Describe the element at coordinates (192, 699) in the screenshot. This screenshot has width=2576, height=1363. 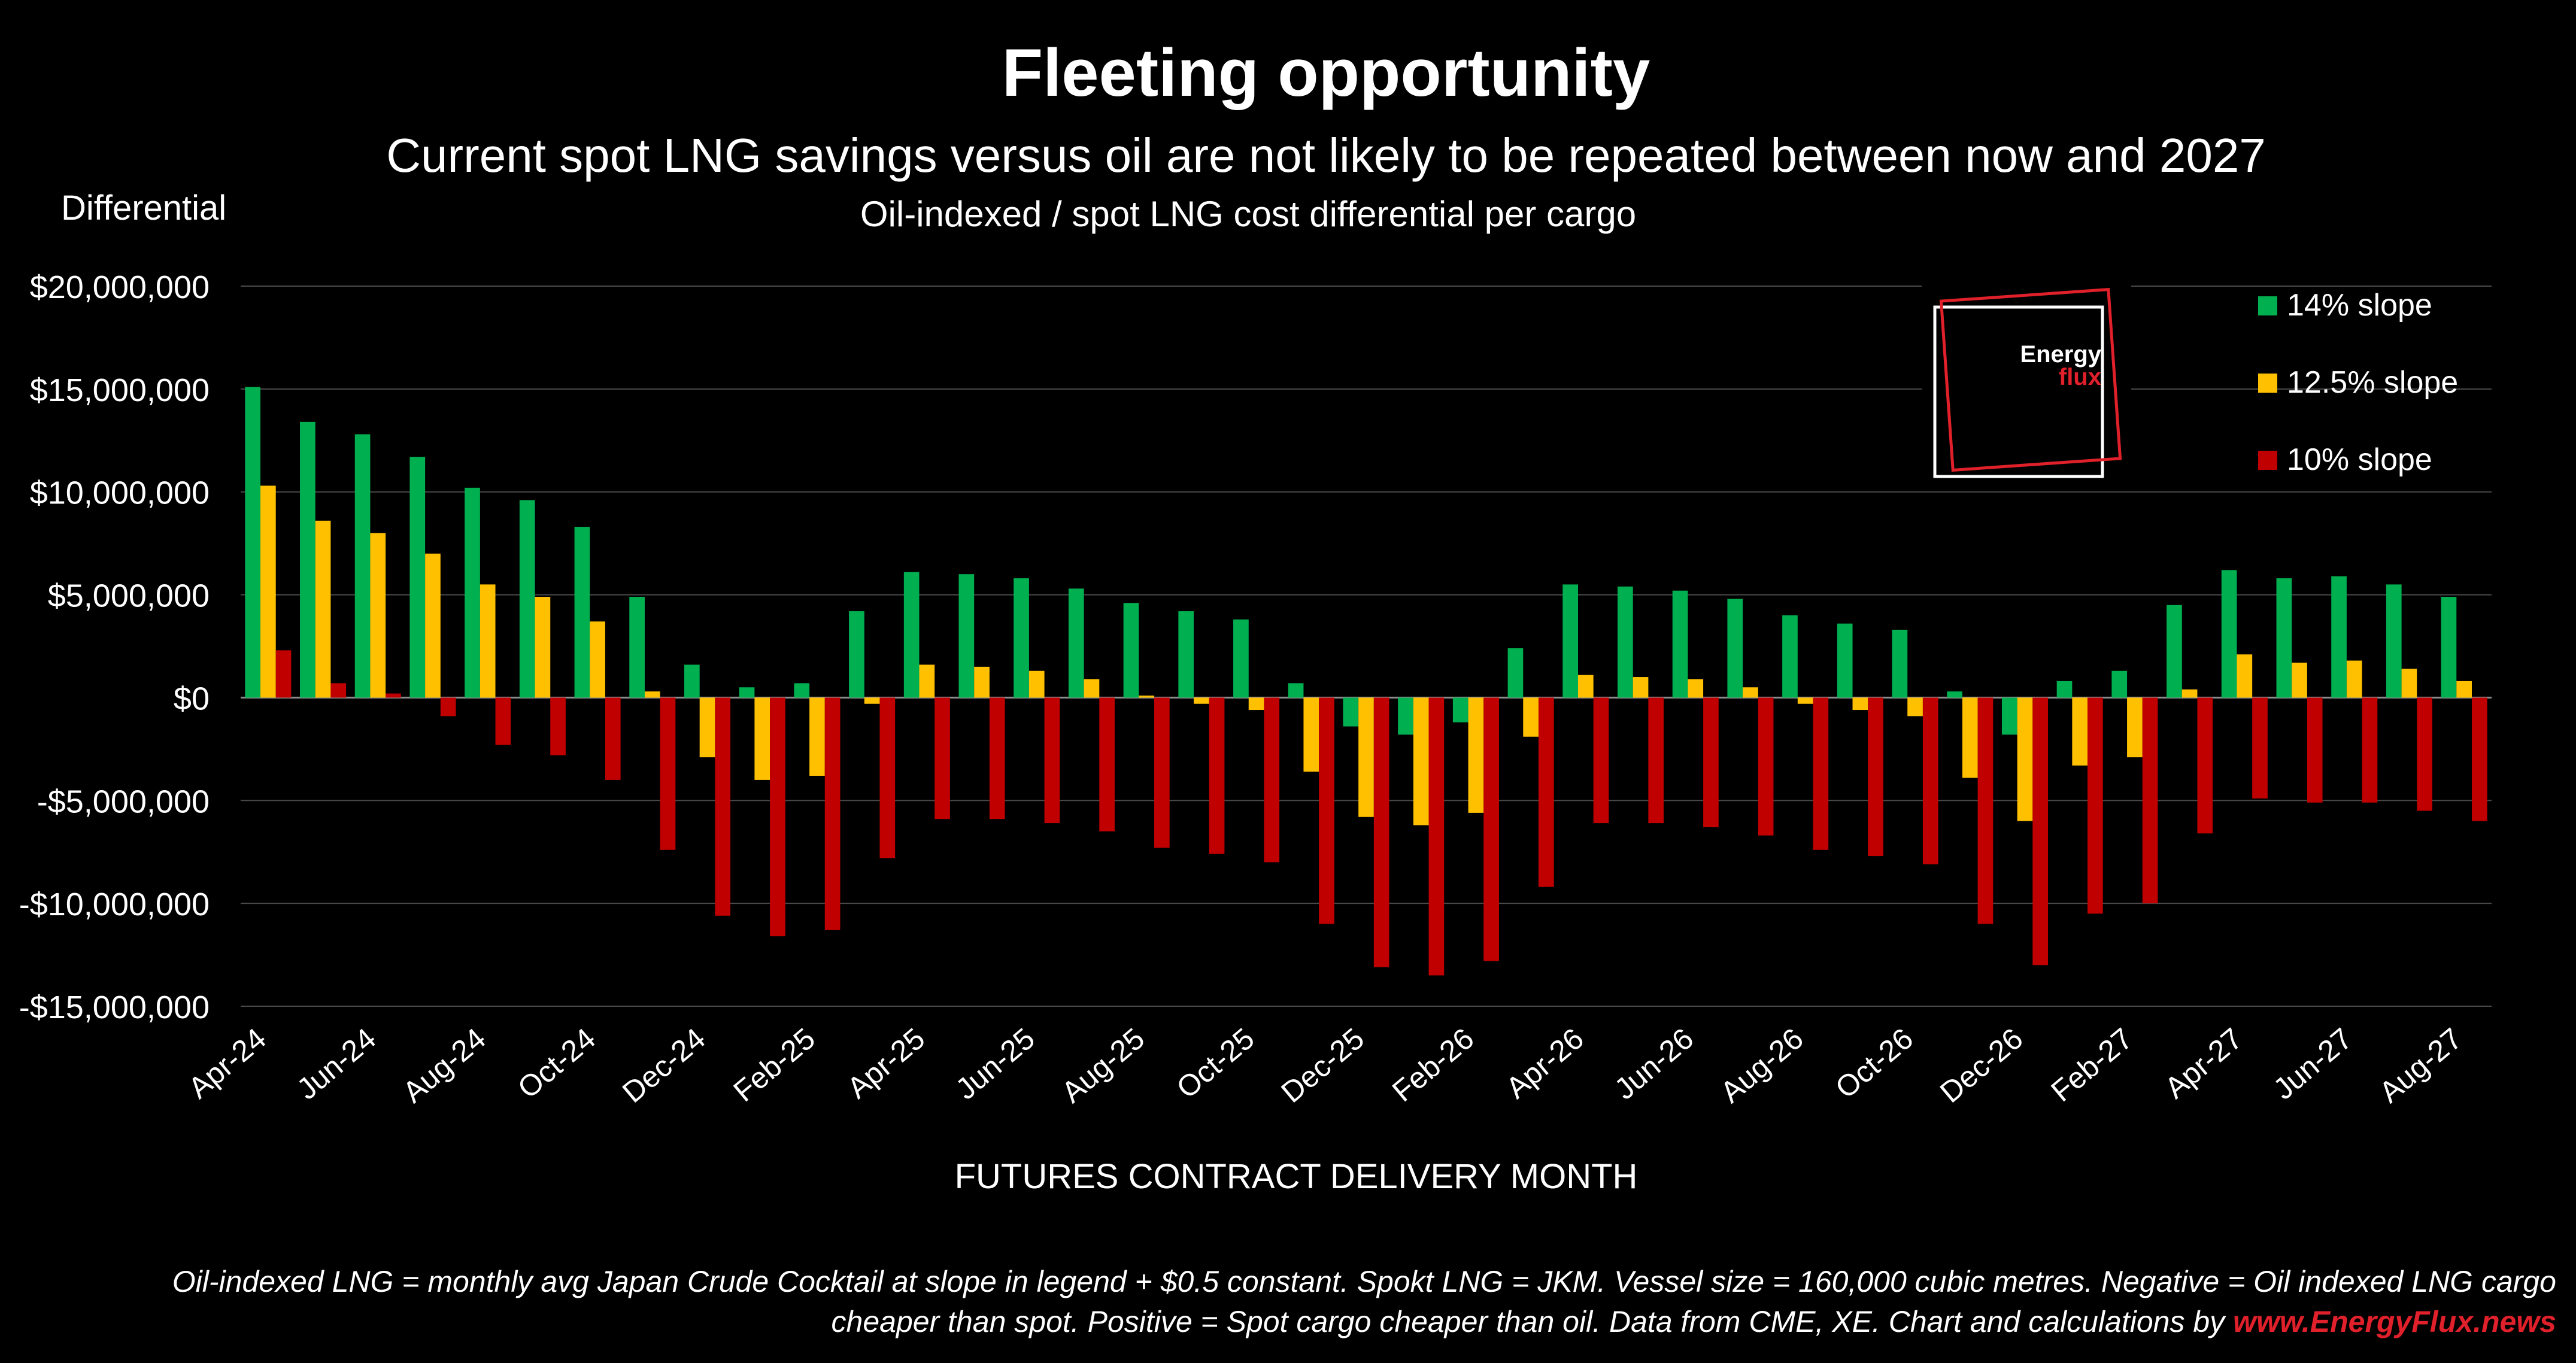
I see `y-tick-label: $0` at that location.